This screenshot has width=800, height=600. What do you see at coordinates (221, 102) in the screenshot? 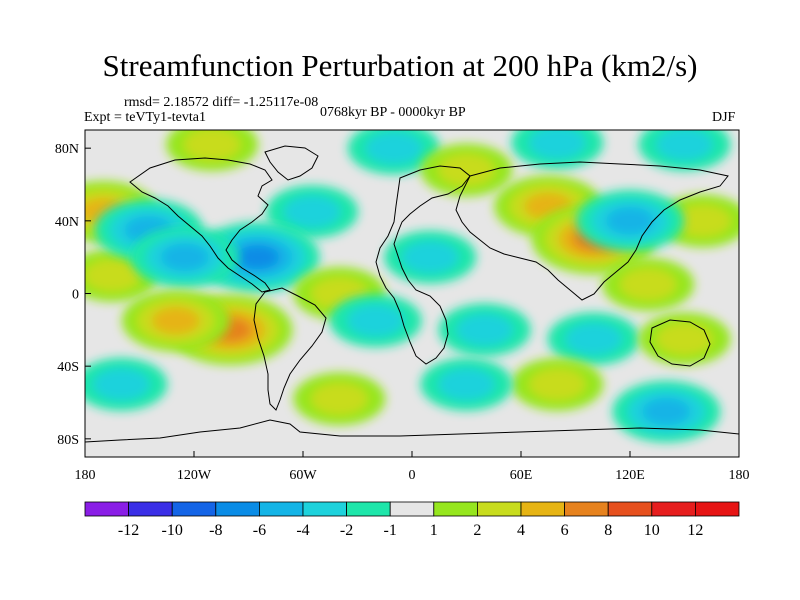
I see `stats-label: rmsd= 2.18572 diff= -1.25117e-08` at bounding box center [221, 102].